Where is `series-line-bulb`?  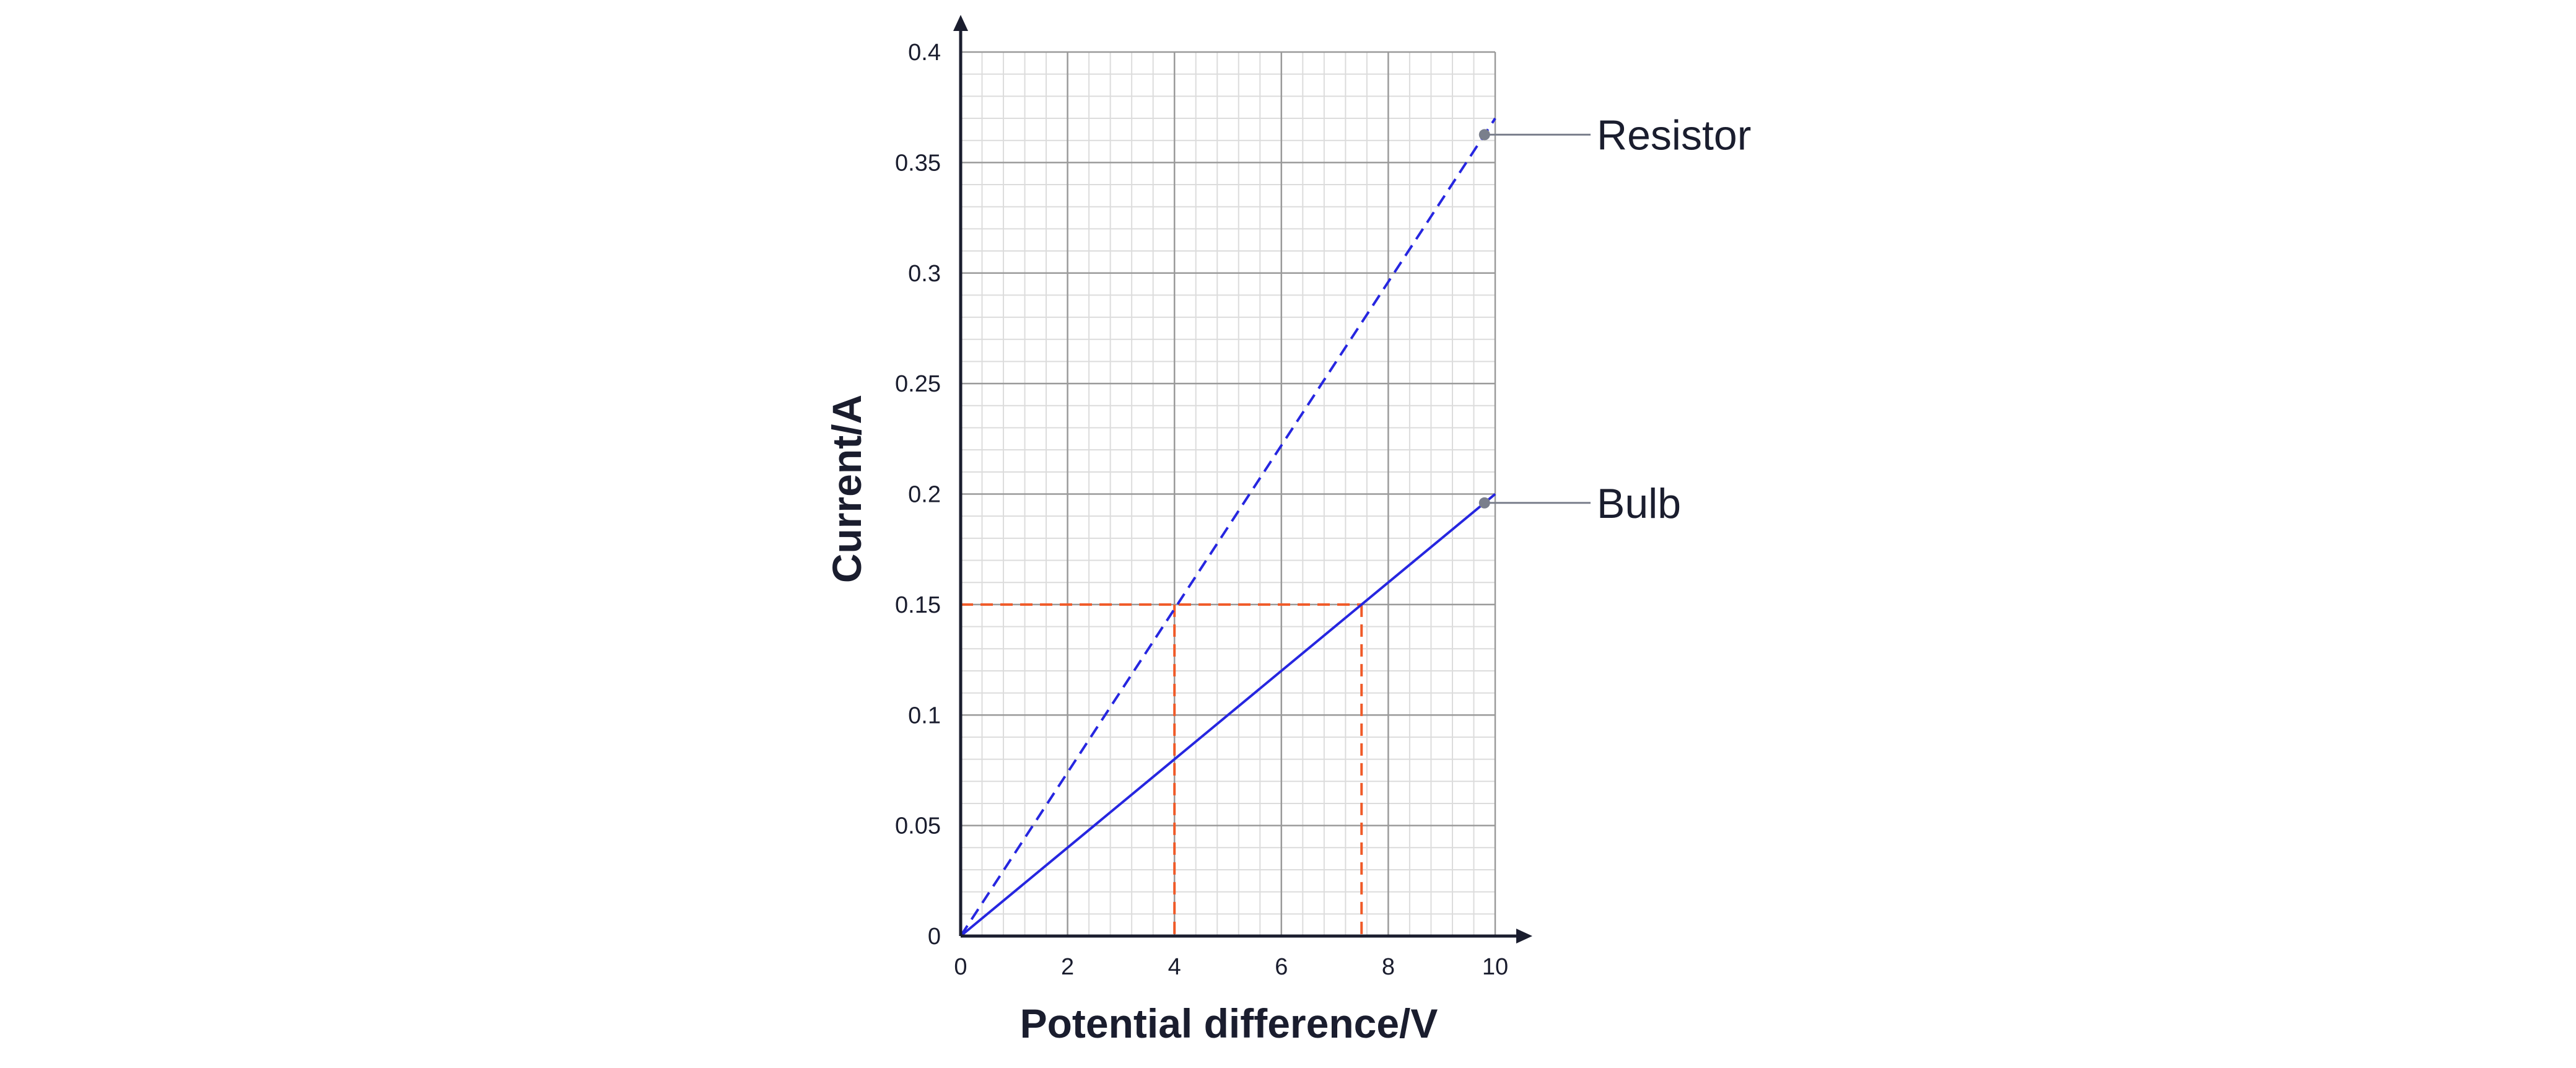 series-line-bulb is located at coordinates (1227, 714).